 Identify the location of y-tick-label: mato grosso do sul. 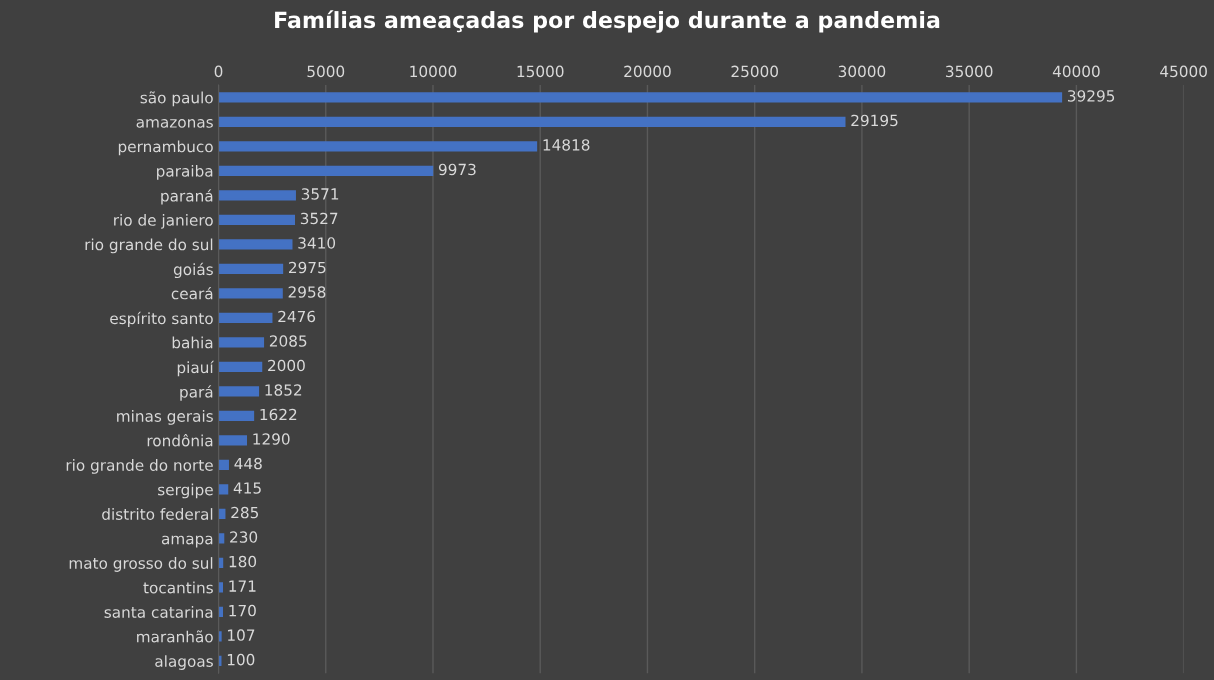
(141, 564).